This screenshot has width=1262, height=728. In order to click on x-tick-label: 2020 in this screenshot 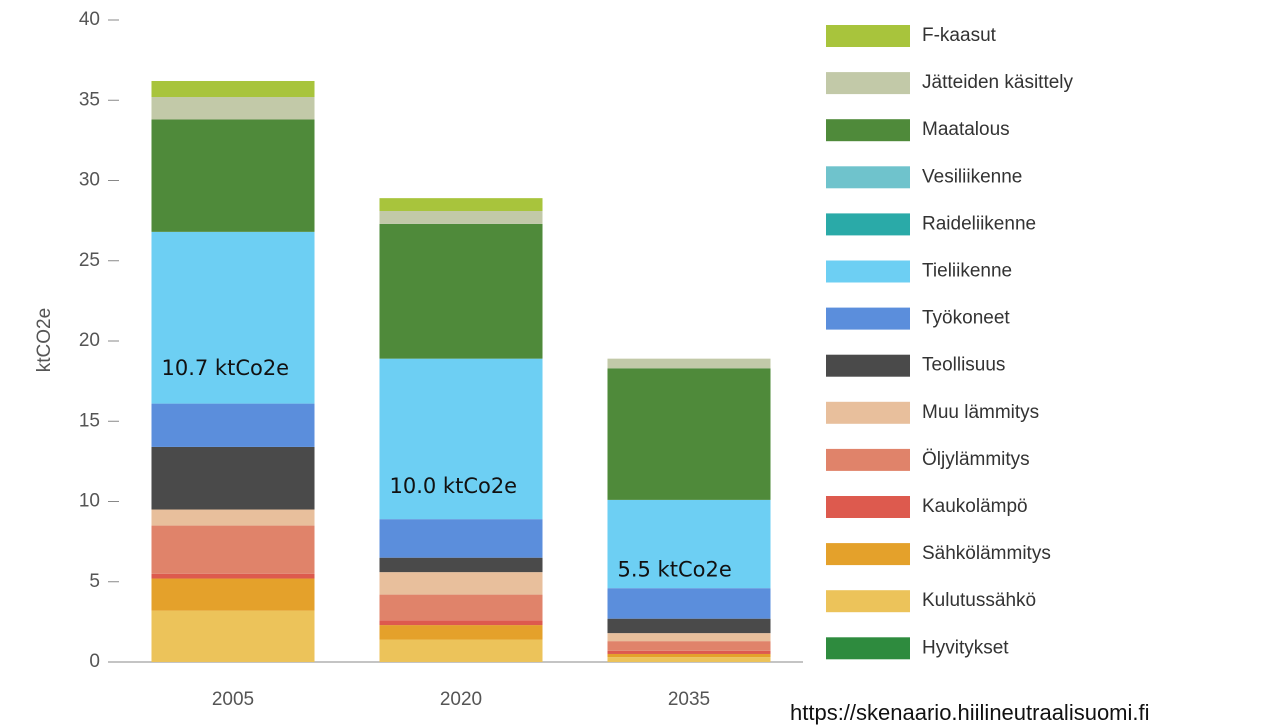, I will do `click(461, 699)`.